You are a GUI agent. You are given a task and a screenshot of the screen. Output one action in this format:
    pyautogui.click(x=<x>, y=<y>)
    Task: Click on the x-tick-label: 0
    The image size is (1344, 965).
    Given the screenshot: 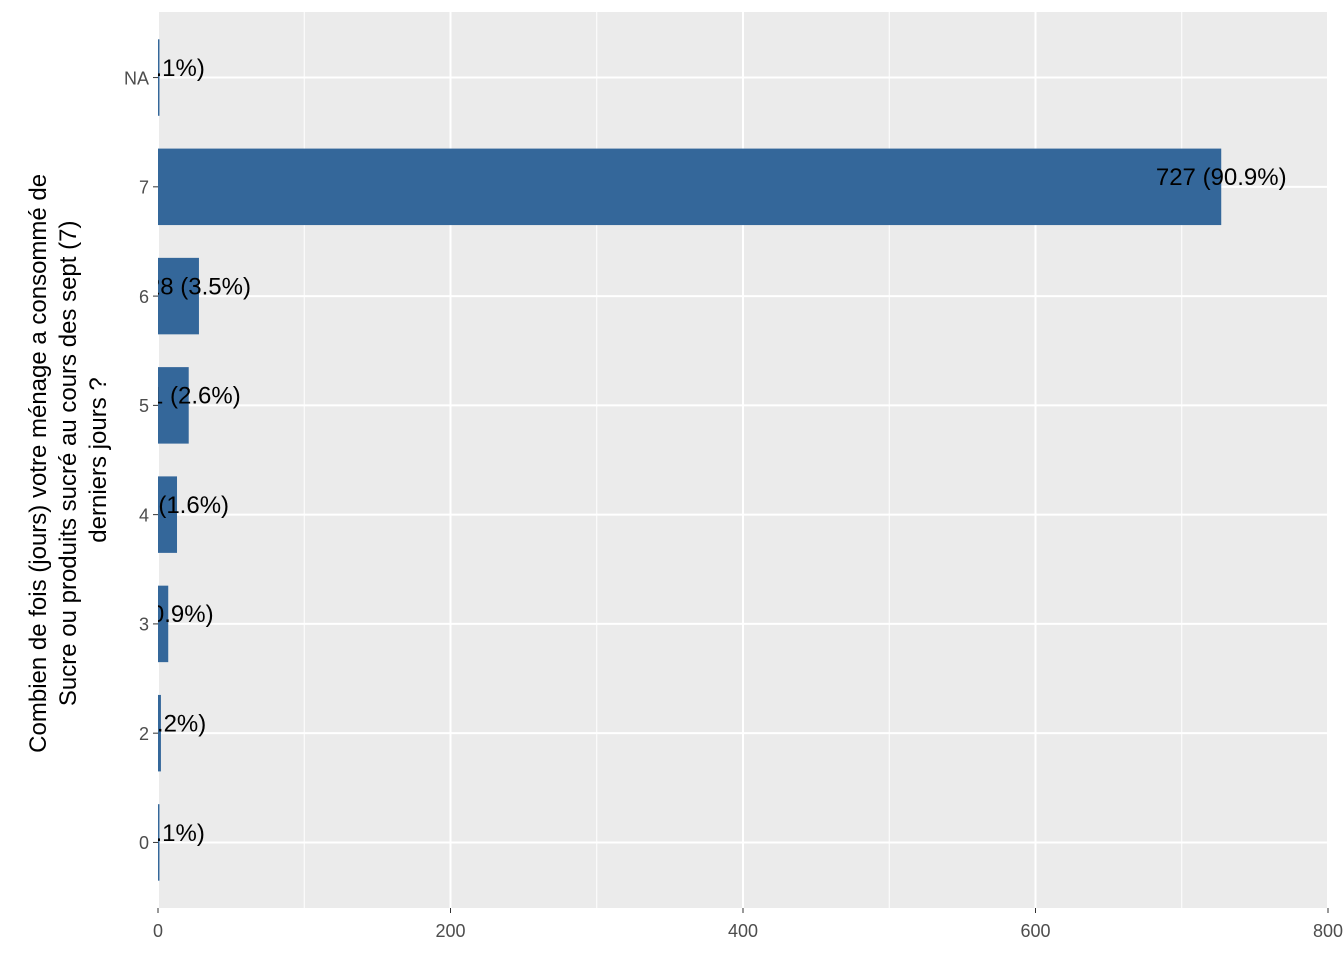 What is the action you would take?
    pyautogui.click(x=158, y=931)
    